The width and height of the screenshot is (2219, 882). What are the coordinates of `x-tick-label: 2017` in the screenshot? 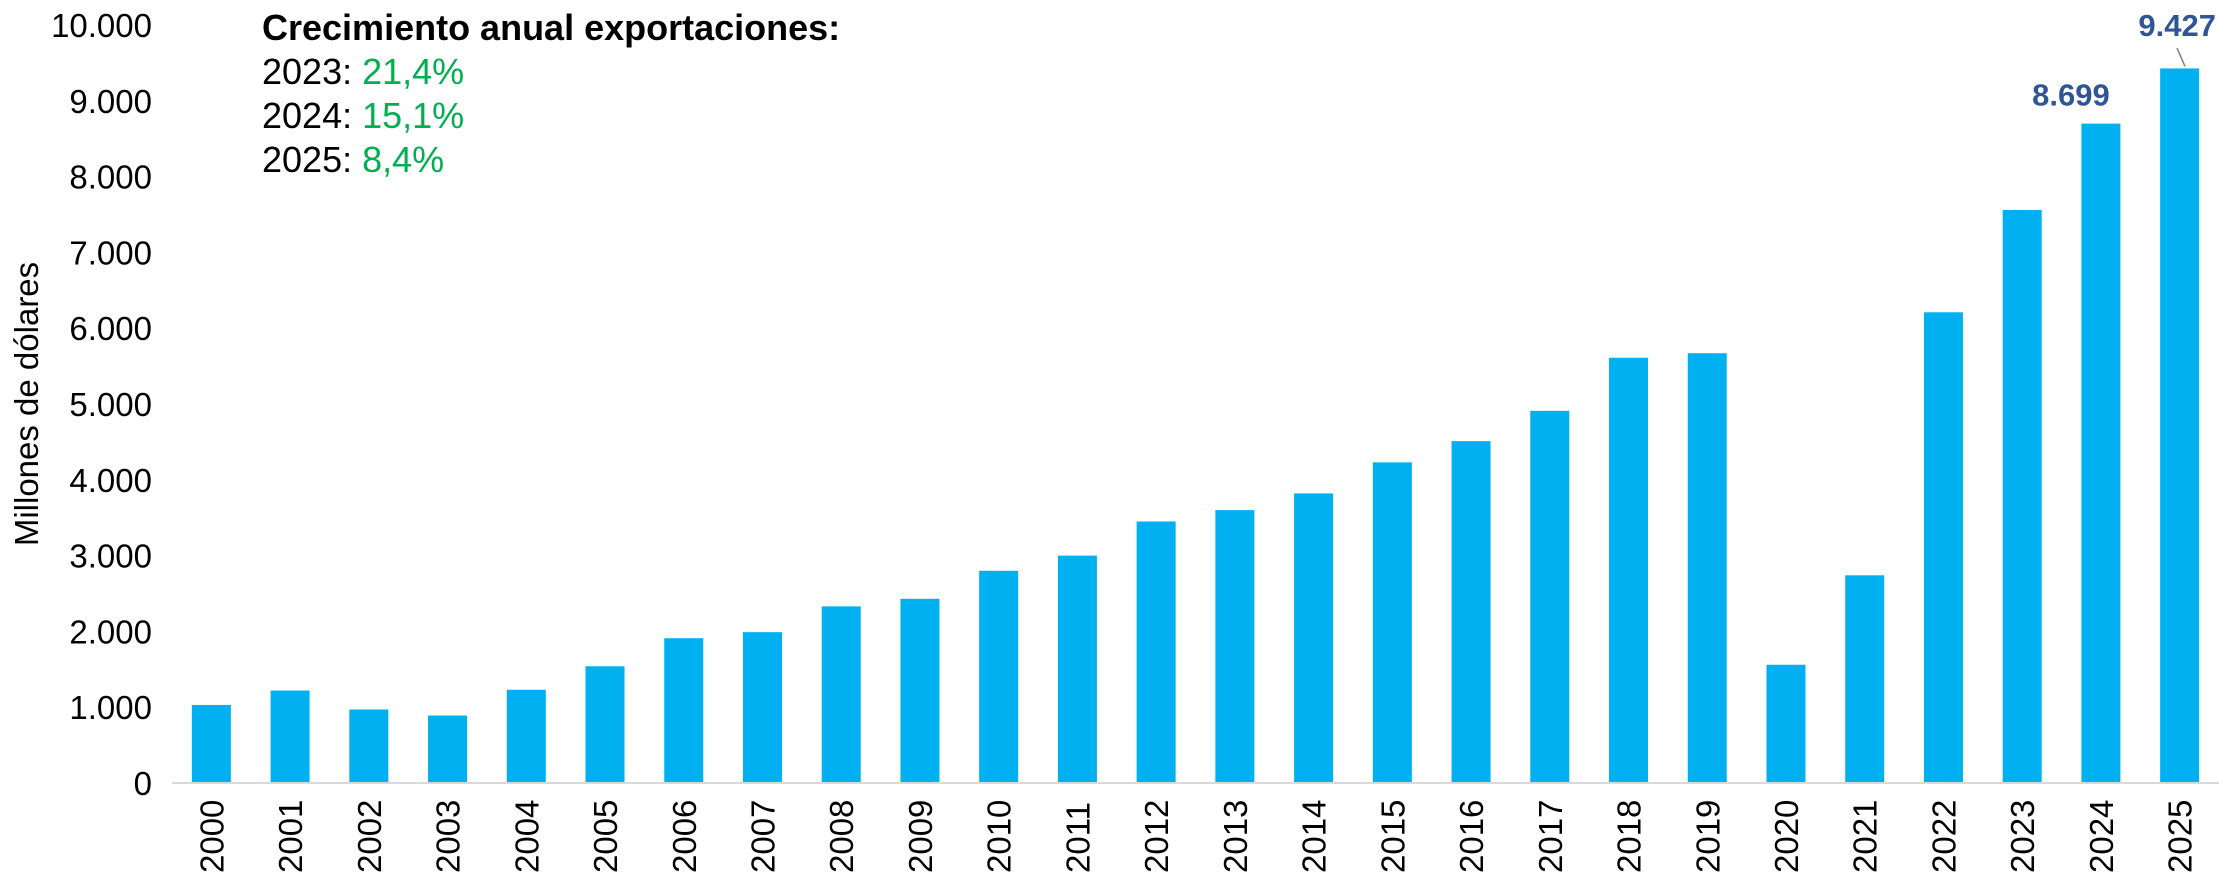 It's located at (1550, 836).